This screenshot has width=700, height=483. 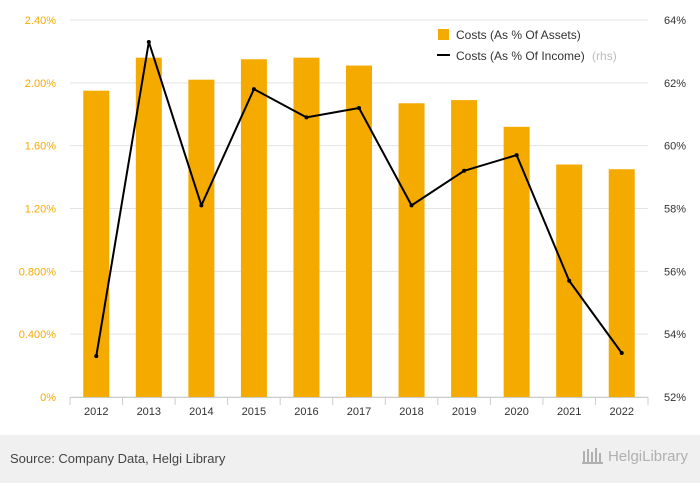 I want to click on legend-label-line: Costs (As % Of Income) (rhs), so click(x=536, y=56).